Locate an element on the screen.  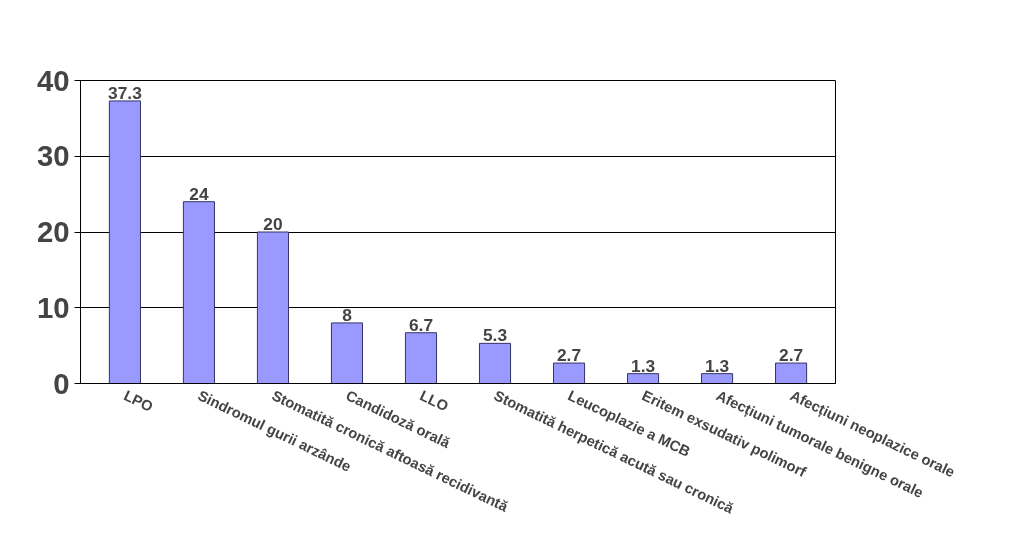
data-label: 20 is located at coordinates (273, 224).